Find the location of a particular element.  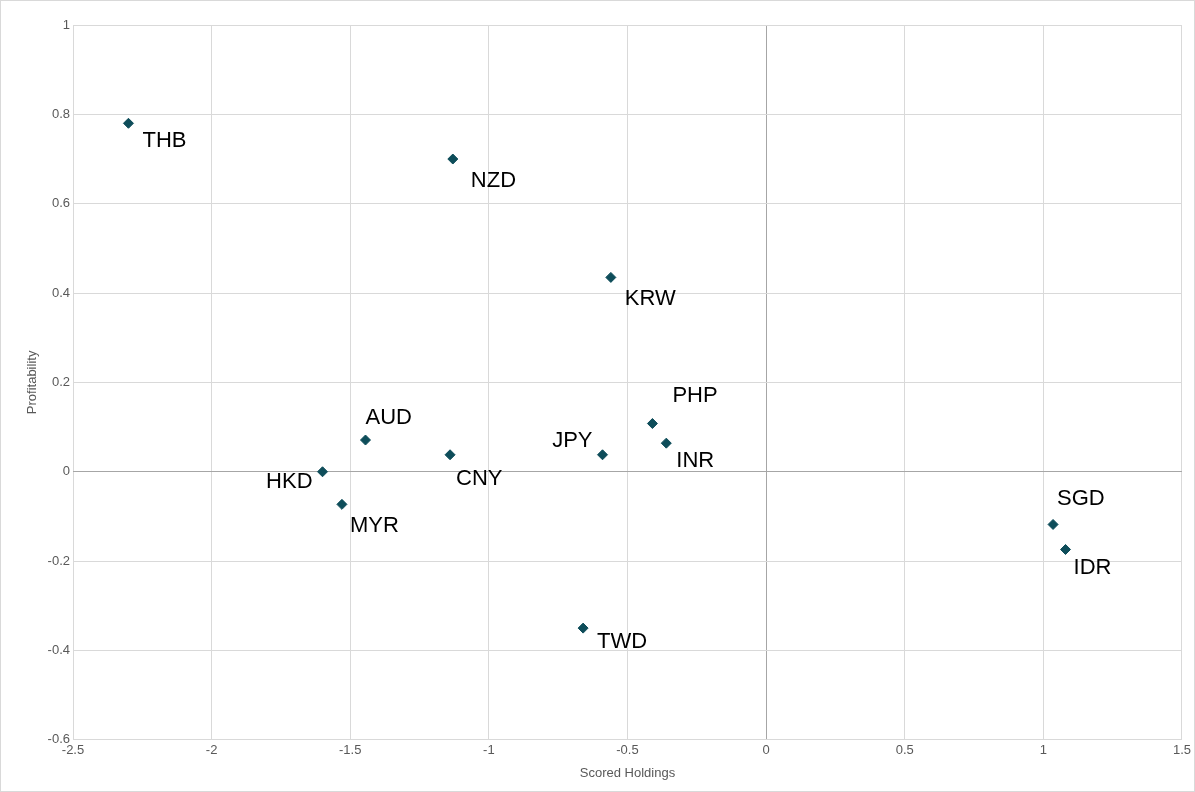

x-tick-label: 1.5 is located at coordinates (1181, 750).